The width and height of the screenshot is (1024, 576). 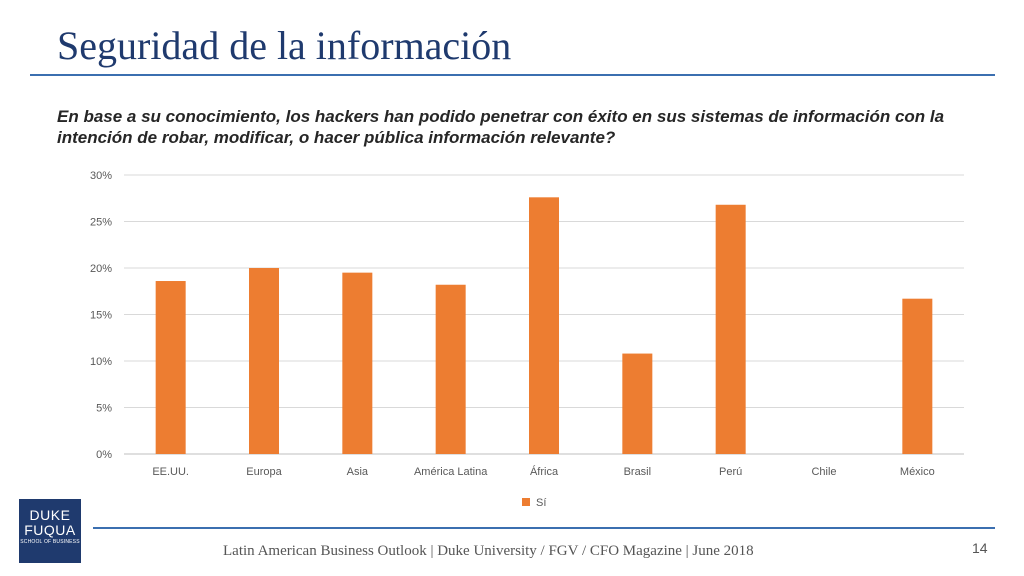 What do you see at coordinates (101, 269) in the screenshot?
I see `y-tick-label: 20%` at bounding box center [101, 269].